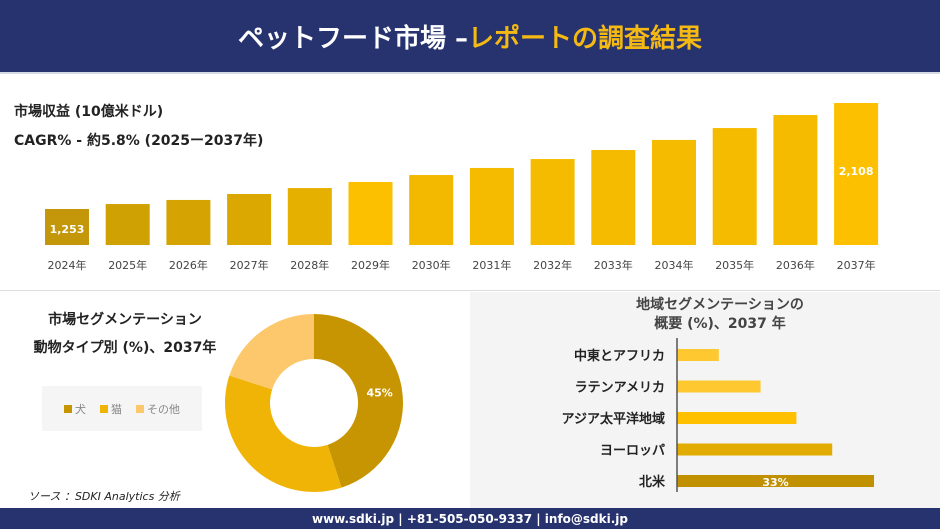 This screenshot has width=940, height=529. I want to click on title-main: ペットフード市場 –, so click(353, 38).